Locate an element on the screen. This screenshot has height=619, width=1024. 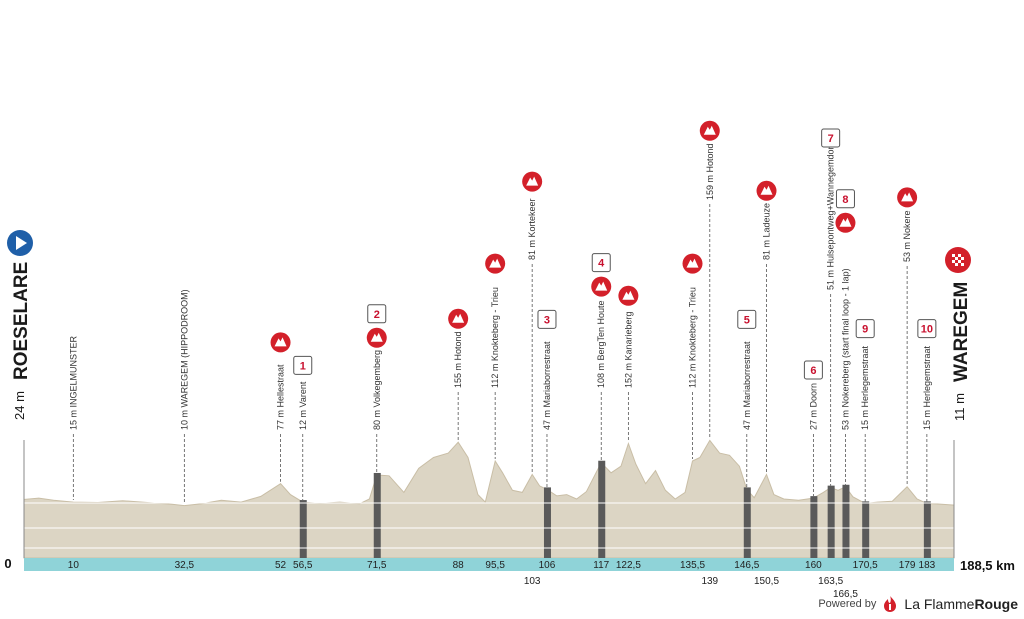
cobble-sector-box: 1 is located at coordinates (303, 365).